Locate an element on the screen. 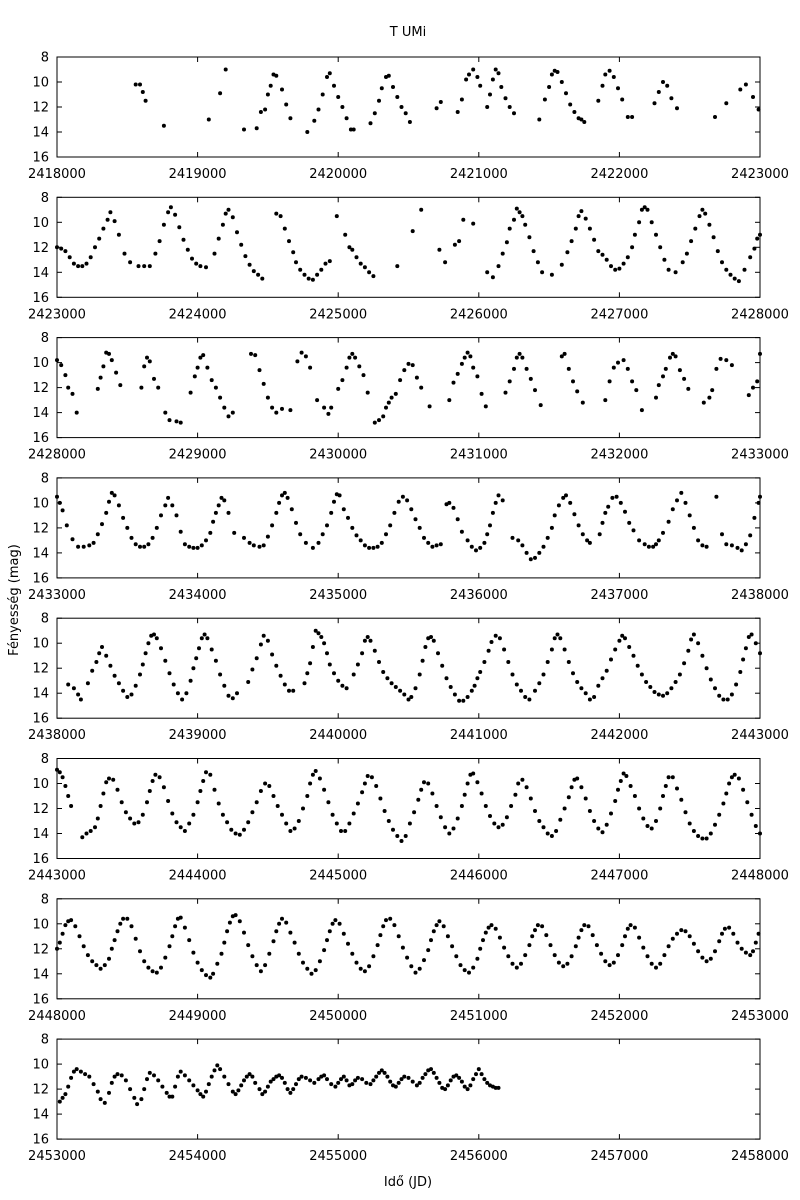  x-tick-label: 2456000 is located at coordinates (479, 1156).